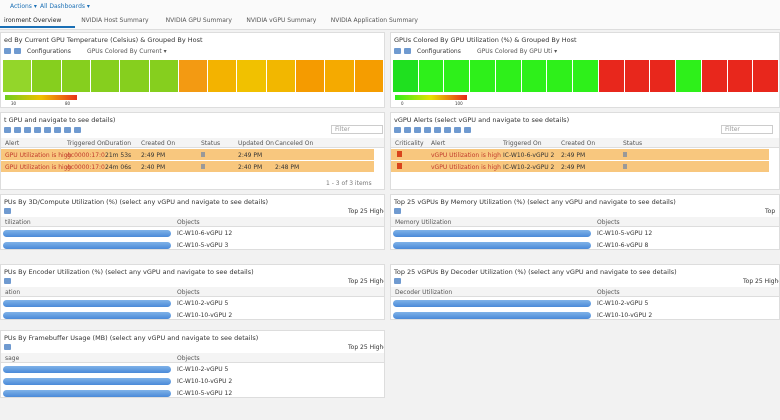  What do you see at coordinates (517, 51) in the screenshot?
I see `color-by-select: GPUs Colored By GPU Uti ▾` at bounding box center [517, 51].